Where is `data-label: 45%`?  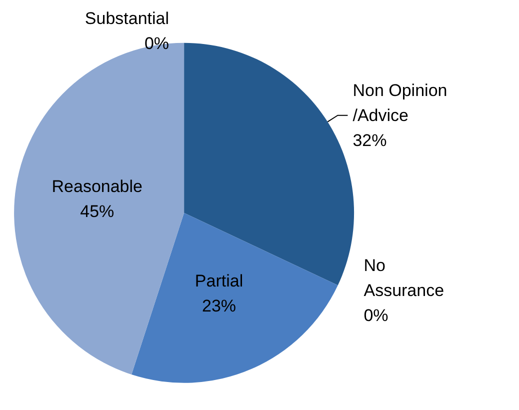 data-label: 45% is located at coordinates (97, 212).